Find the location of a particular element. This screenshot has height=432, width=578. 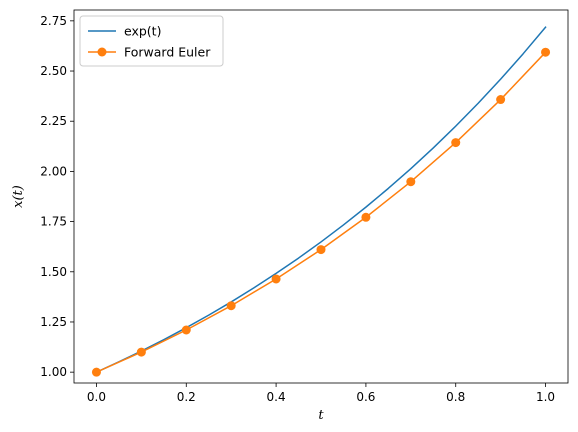

x-tick-label: 0.2 is located at coordinates (186, 397).